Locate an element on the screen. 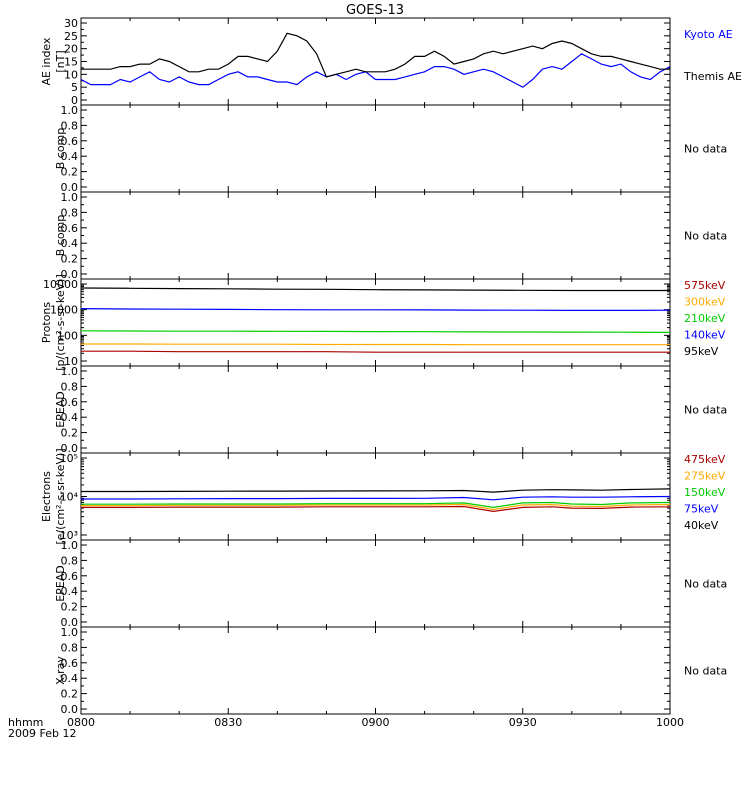 This screenshot has width=750, height=804. panel-6-frame is located at coordinates (375, 496).